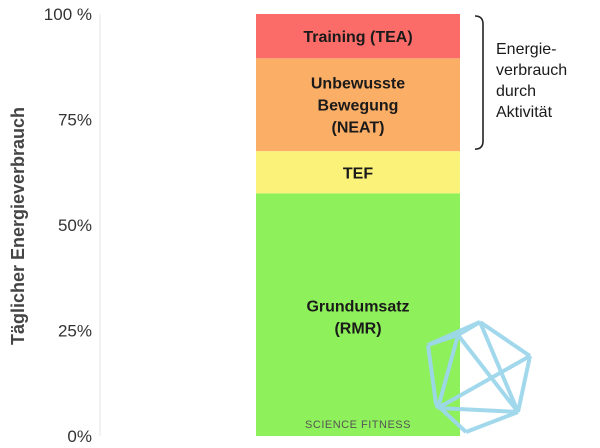 The height and width of the screenshot is (448, 600). What do you see at coordinates (357, 329) in the screenshot?
I see `segment-label-line: (RMR)` at bounding box center [357, 329].